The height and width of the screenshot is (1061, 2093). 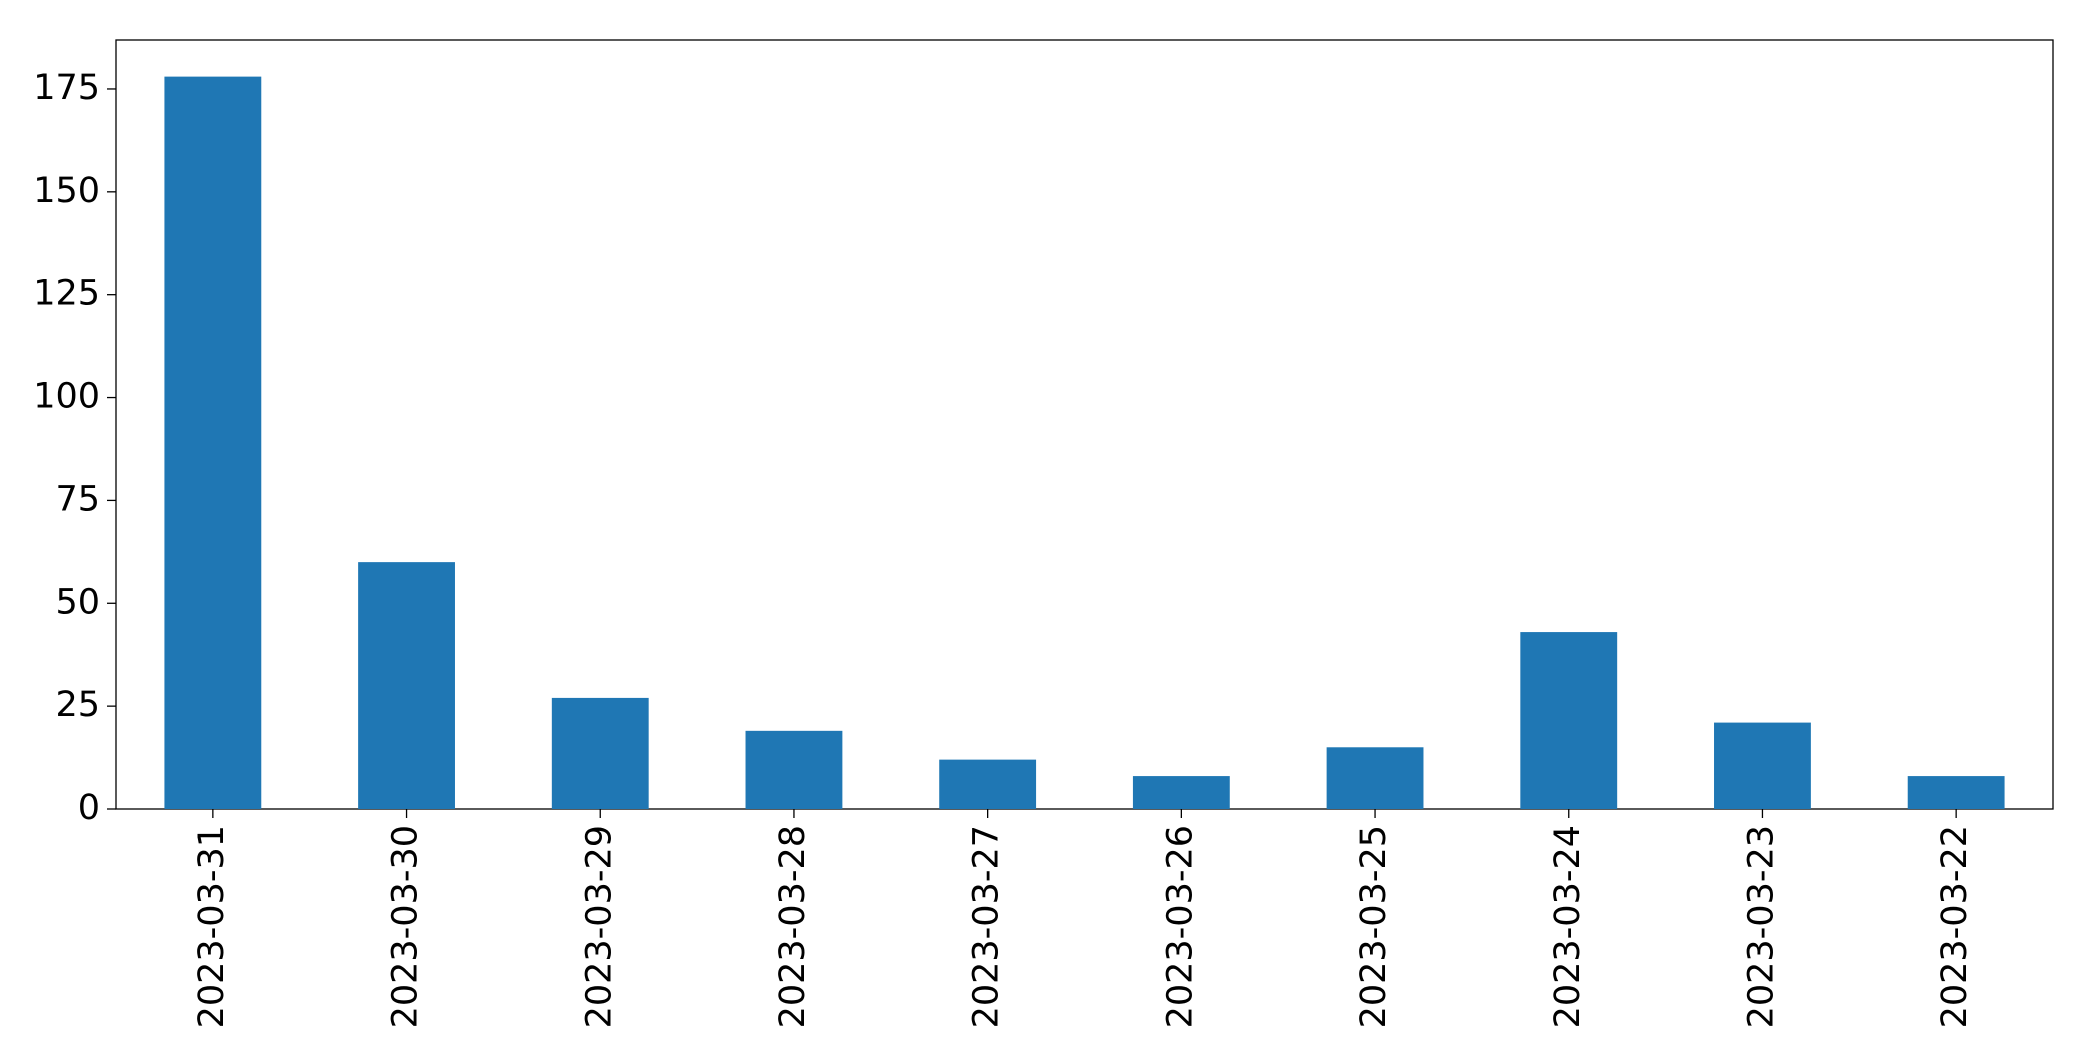 What do you see at coordinates (1180, 926) in the screenshot?
I see `x-tick-label: 2023-03-26` at bounding box center [1180, 926].